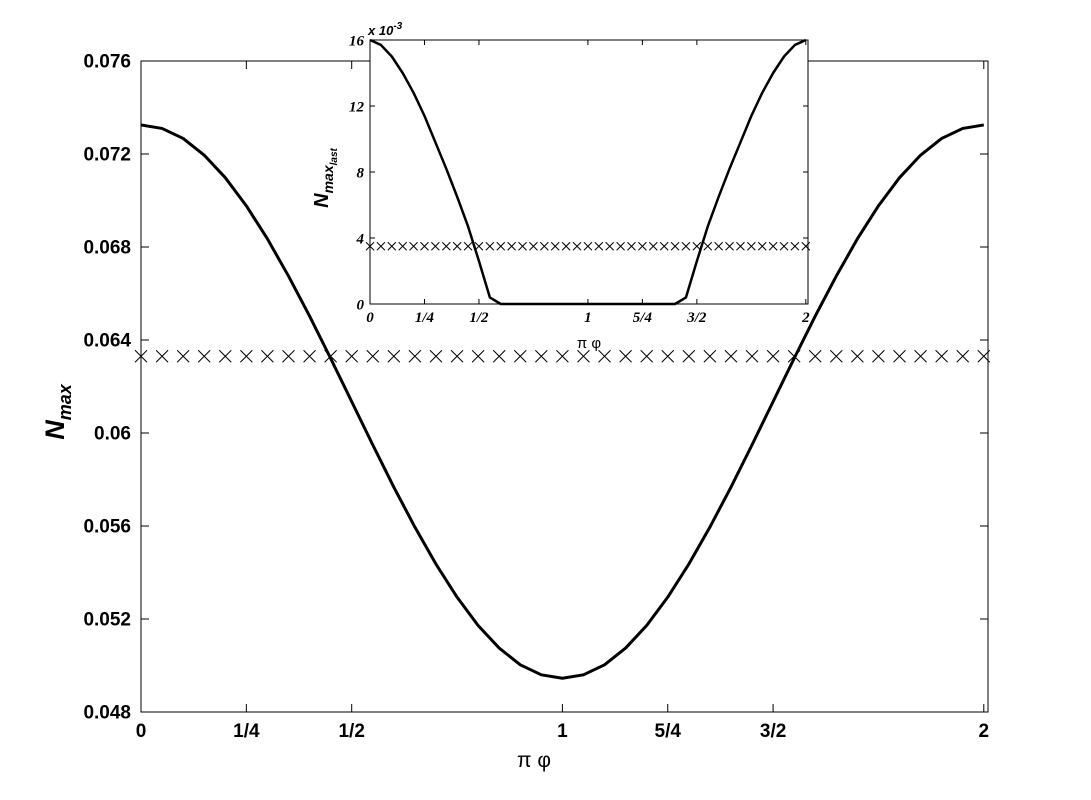 This screenshot has height=800, width=1091. I want to click on inset-x-axis-label: π φ, so click(589, 343).